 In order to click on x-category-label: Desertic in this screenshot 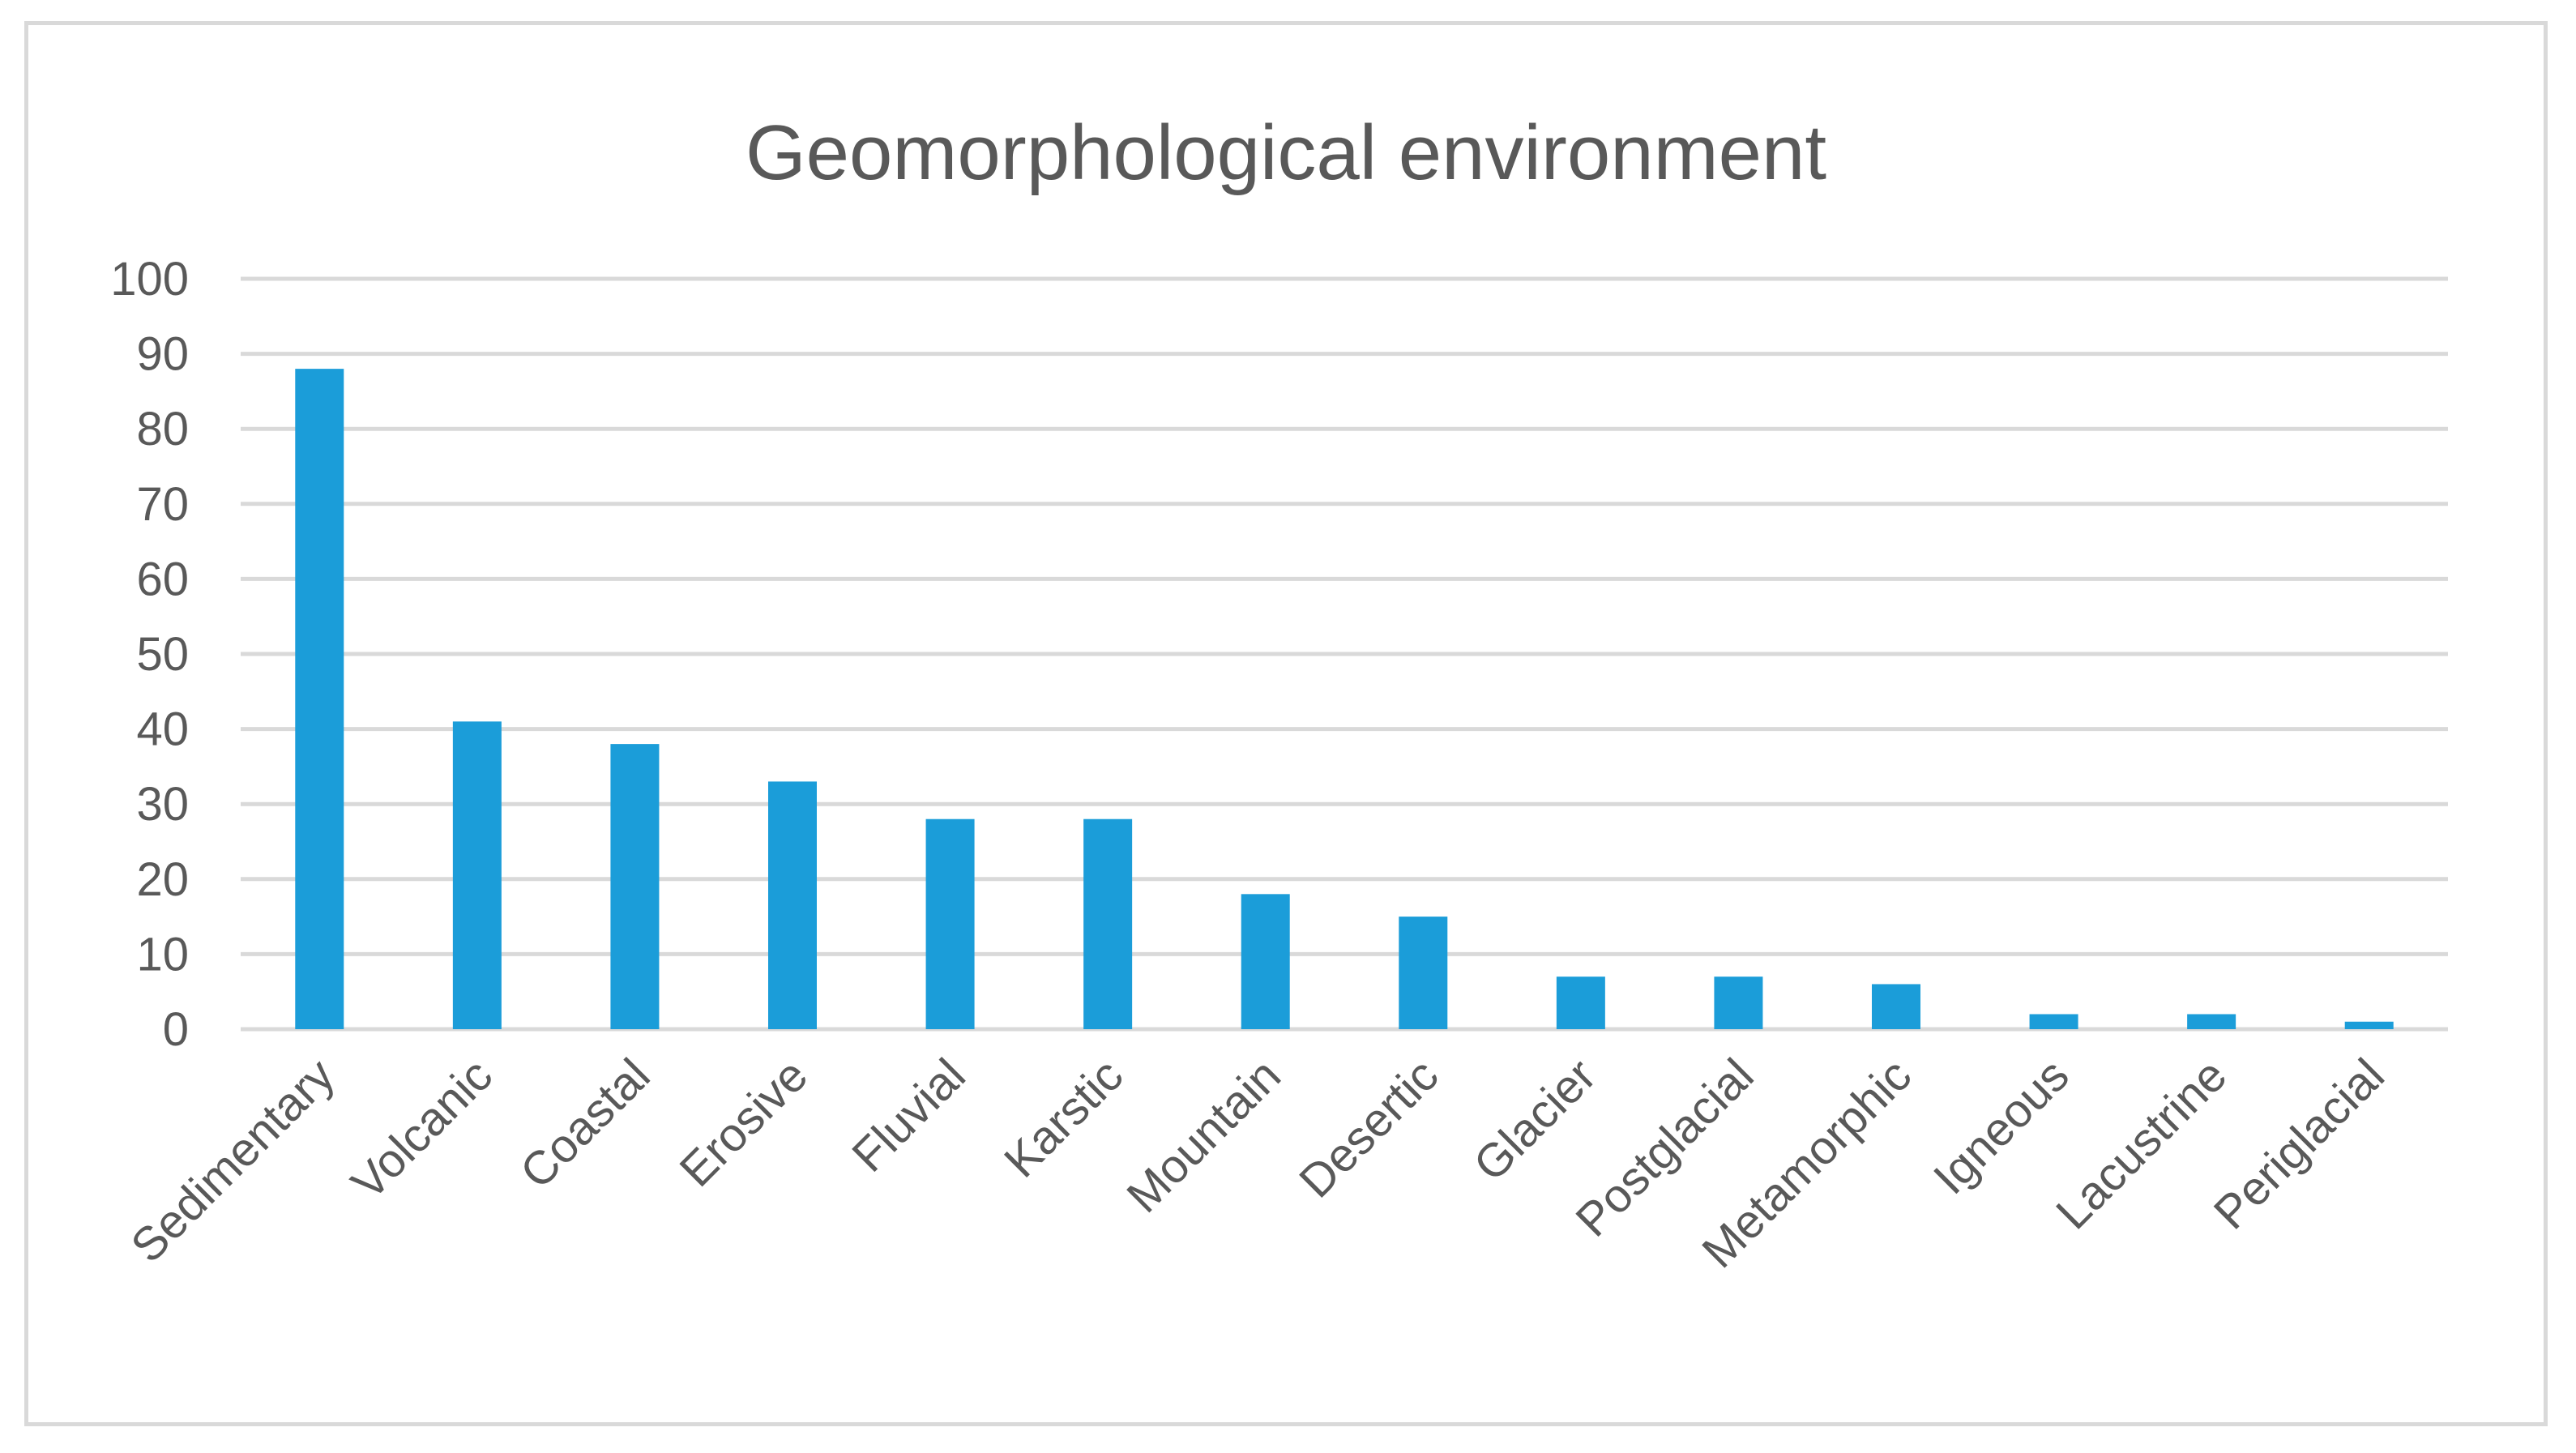, I will do `click(1368, 1128)`.